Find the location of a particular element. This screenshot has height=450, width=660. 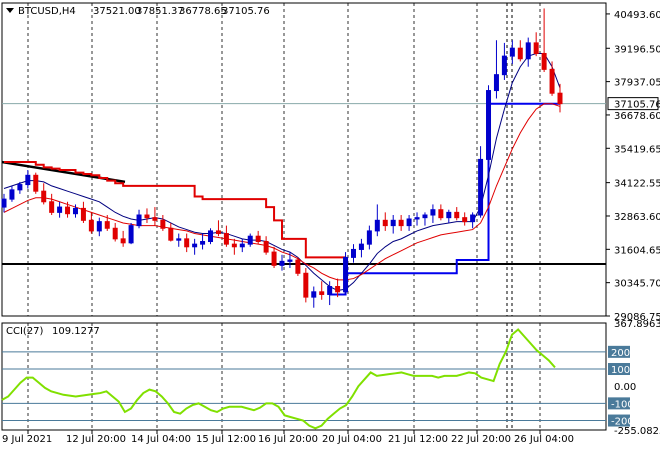

y-tick-label: 39196.50 is located at coordinates (637, 49).